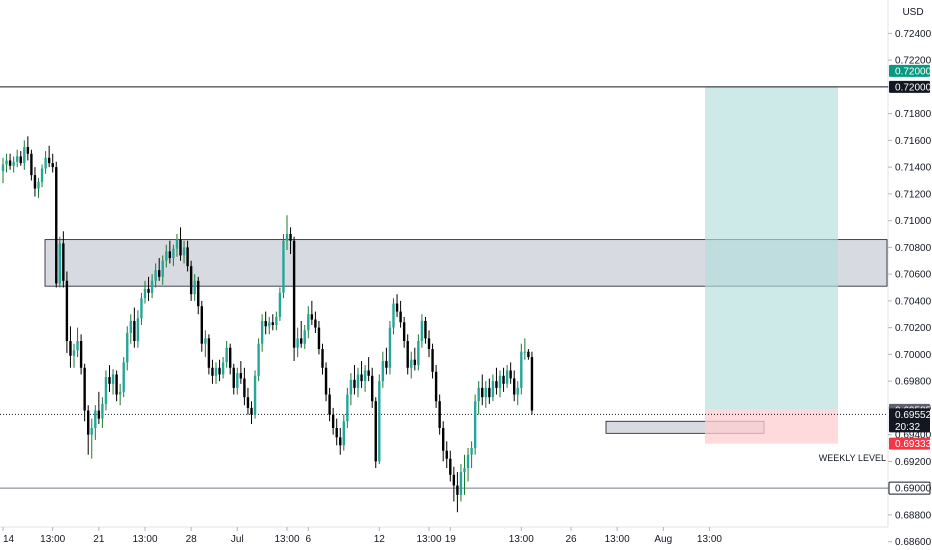  I want to click on price-tag-sl: 0.69333, so click(910, 443).